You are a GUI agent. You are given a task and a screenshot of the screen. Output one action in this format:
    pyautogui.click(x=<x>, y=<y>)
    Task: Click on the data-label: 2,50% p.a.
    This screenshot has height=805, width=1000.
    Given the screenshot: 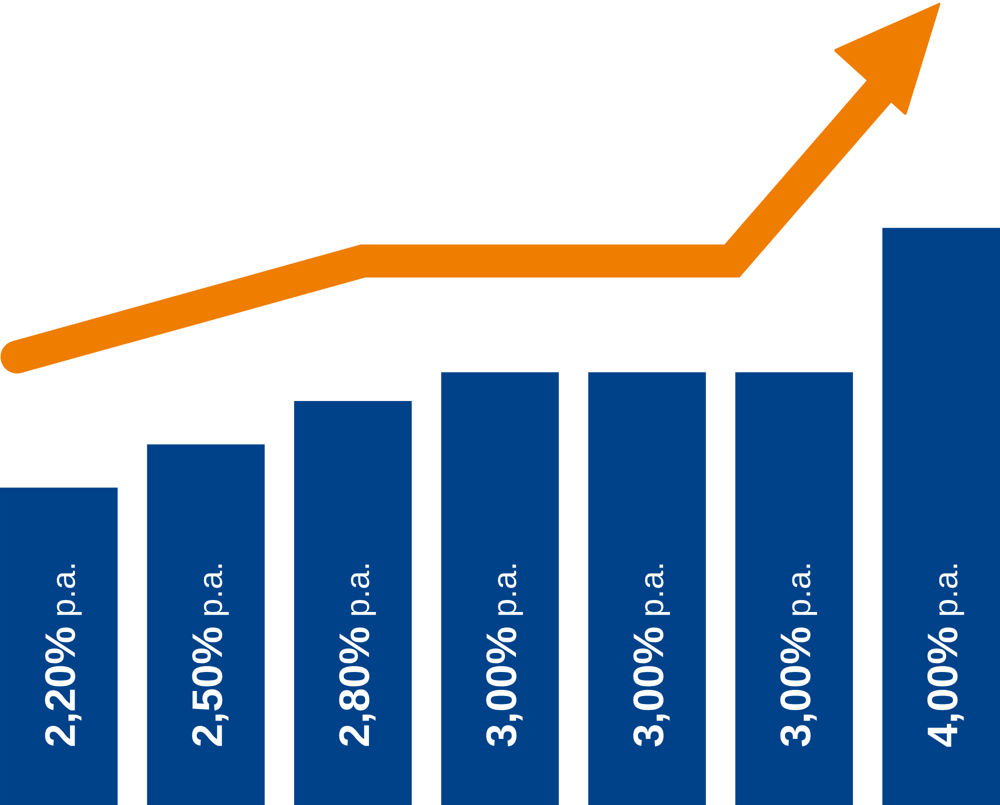 What is the action you would take?
    pyautogui.click(x=210, y=655)
    